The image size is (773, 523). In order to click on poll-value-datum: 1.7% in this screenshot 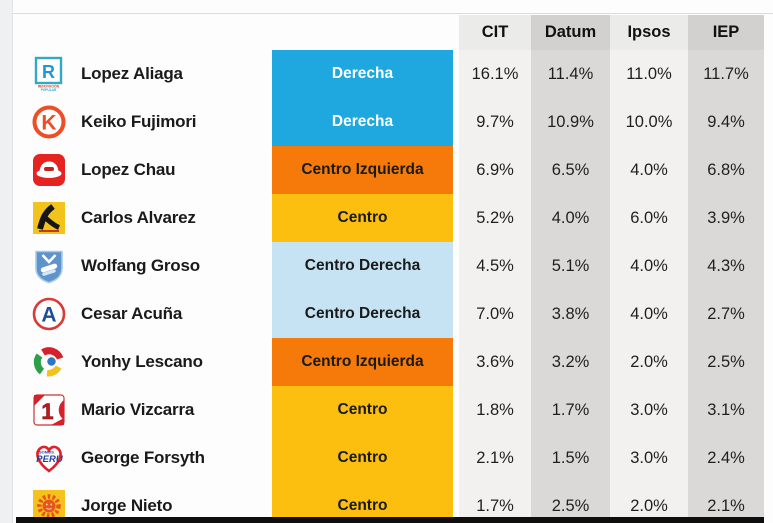, I will do `click(570, 410)`.